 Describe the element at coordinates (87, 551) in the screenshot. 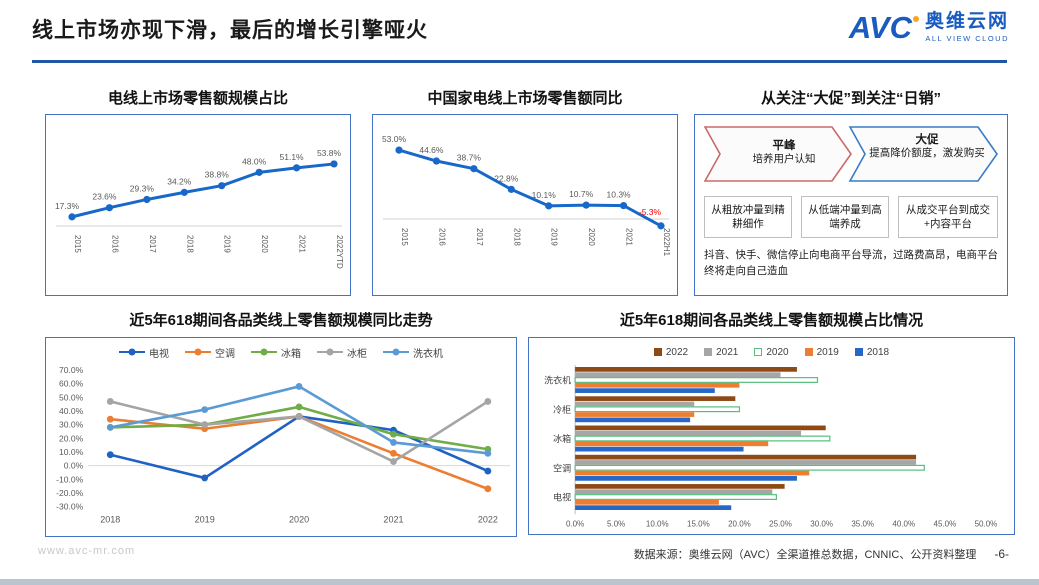

I see `watermark: www.avc-mr.com` at that location.